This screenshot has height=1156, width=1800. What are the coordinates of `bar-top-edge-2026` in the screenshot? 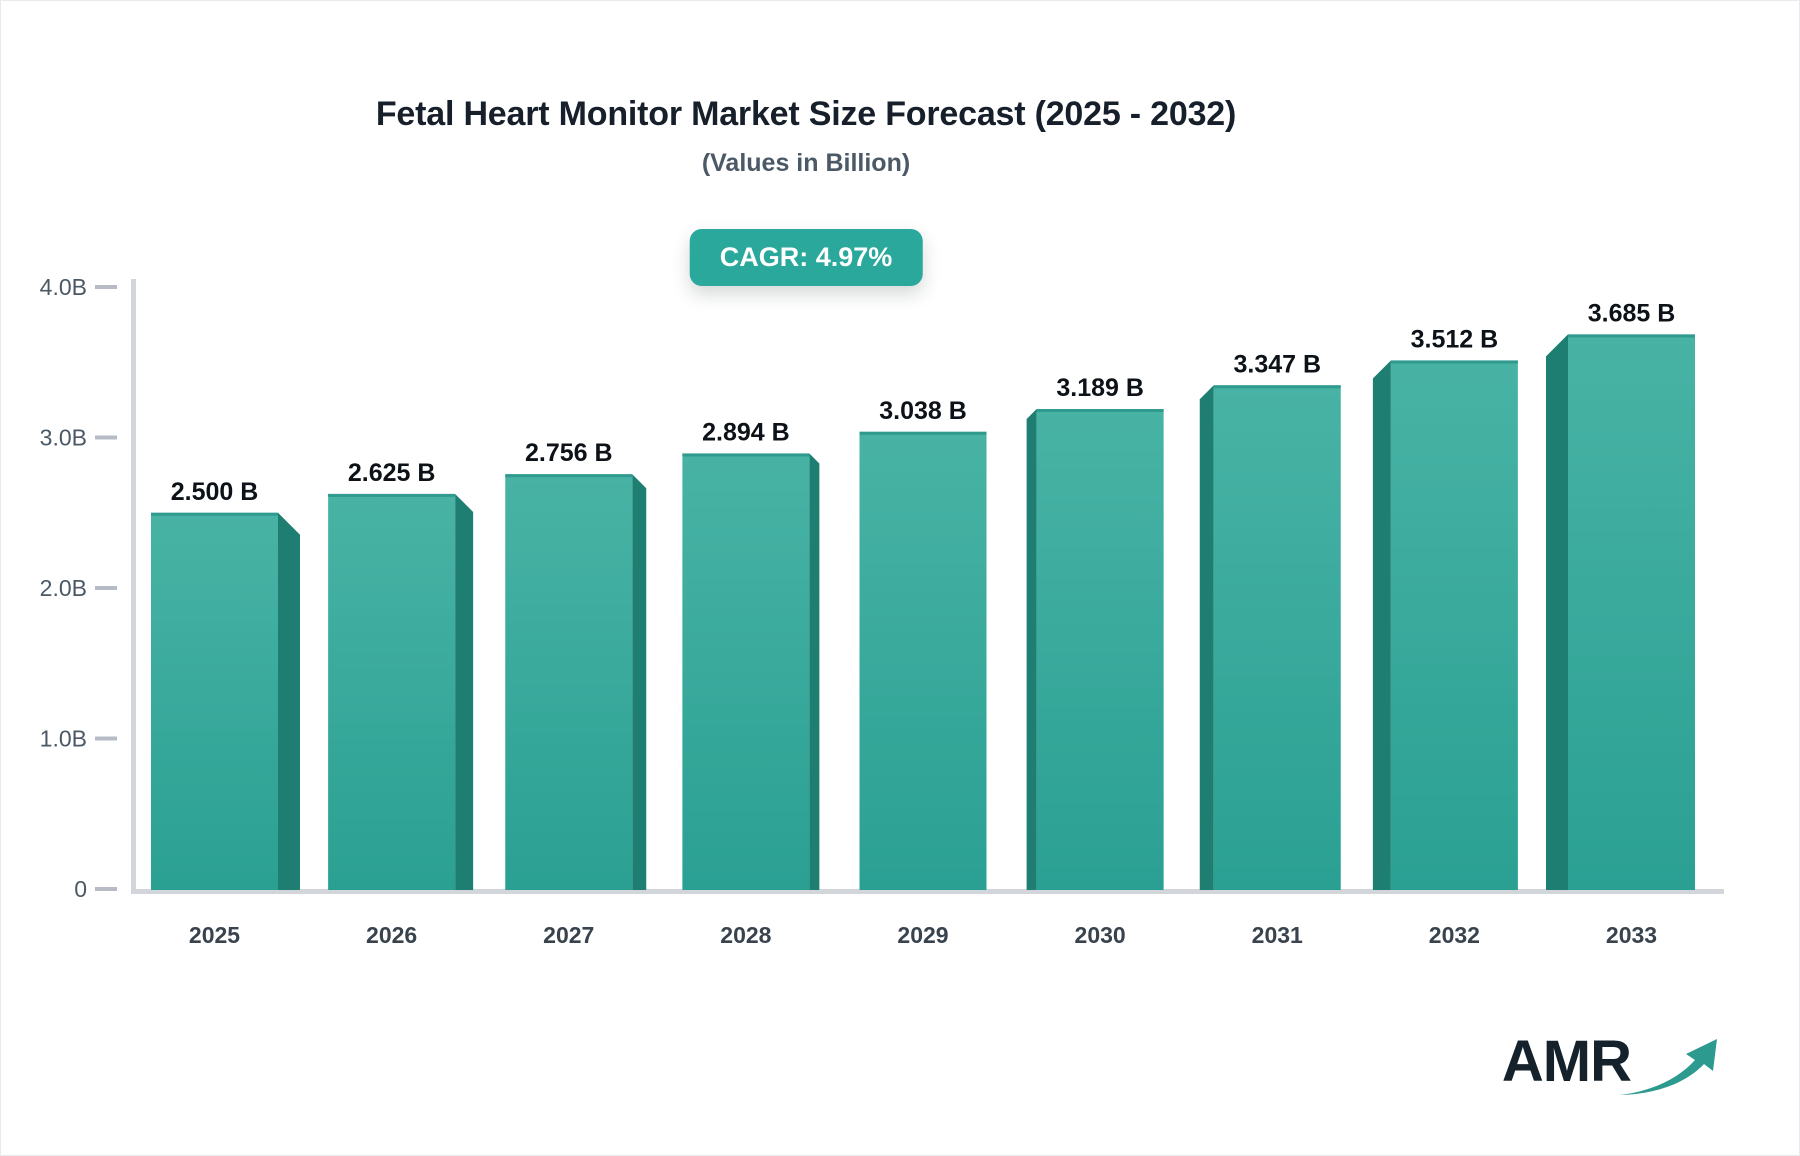 It's located at (392, 495).